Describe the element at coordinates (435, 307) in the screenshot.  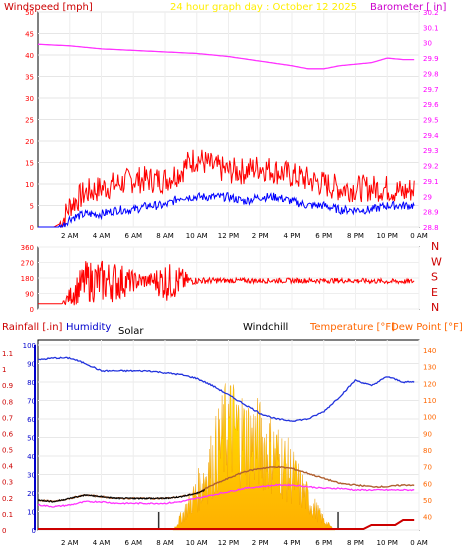
I see `compass-label: N` at that location.